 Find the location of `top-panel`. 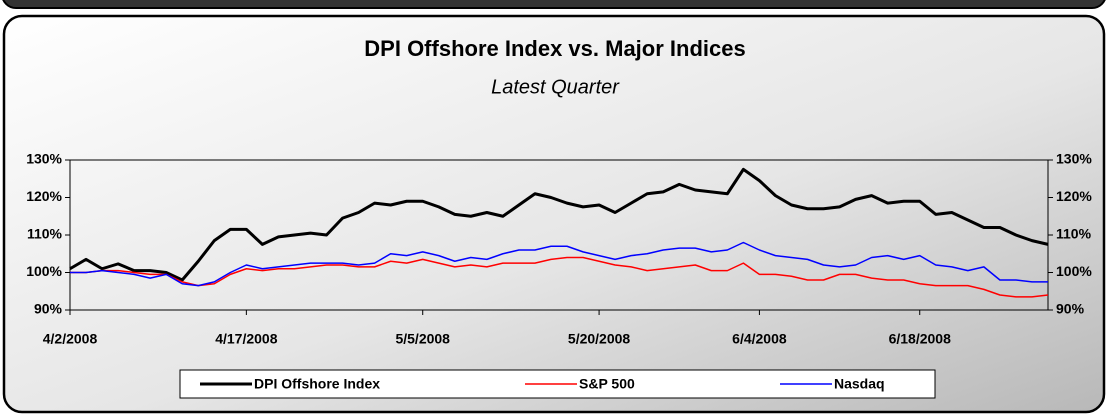

top-panel is located at coordinates (554, 4).